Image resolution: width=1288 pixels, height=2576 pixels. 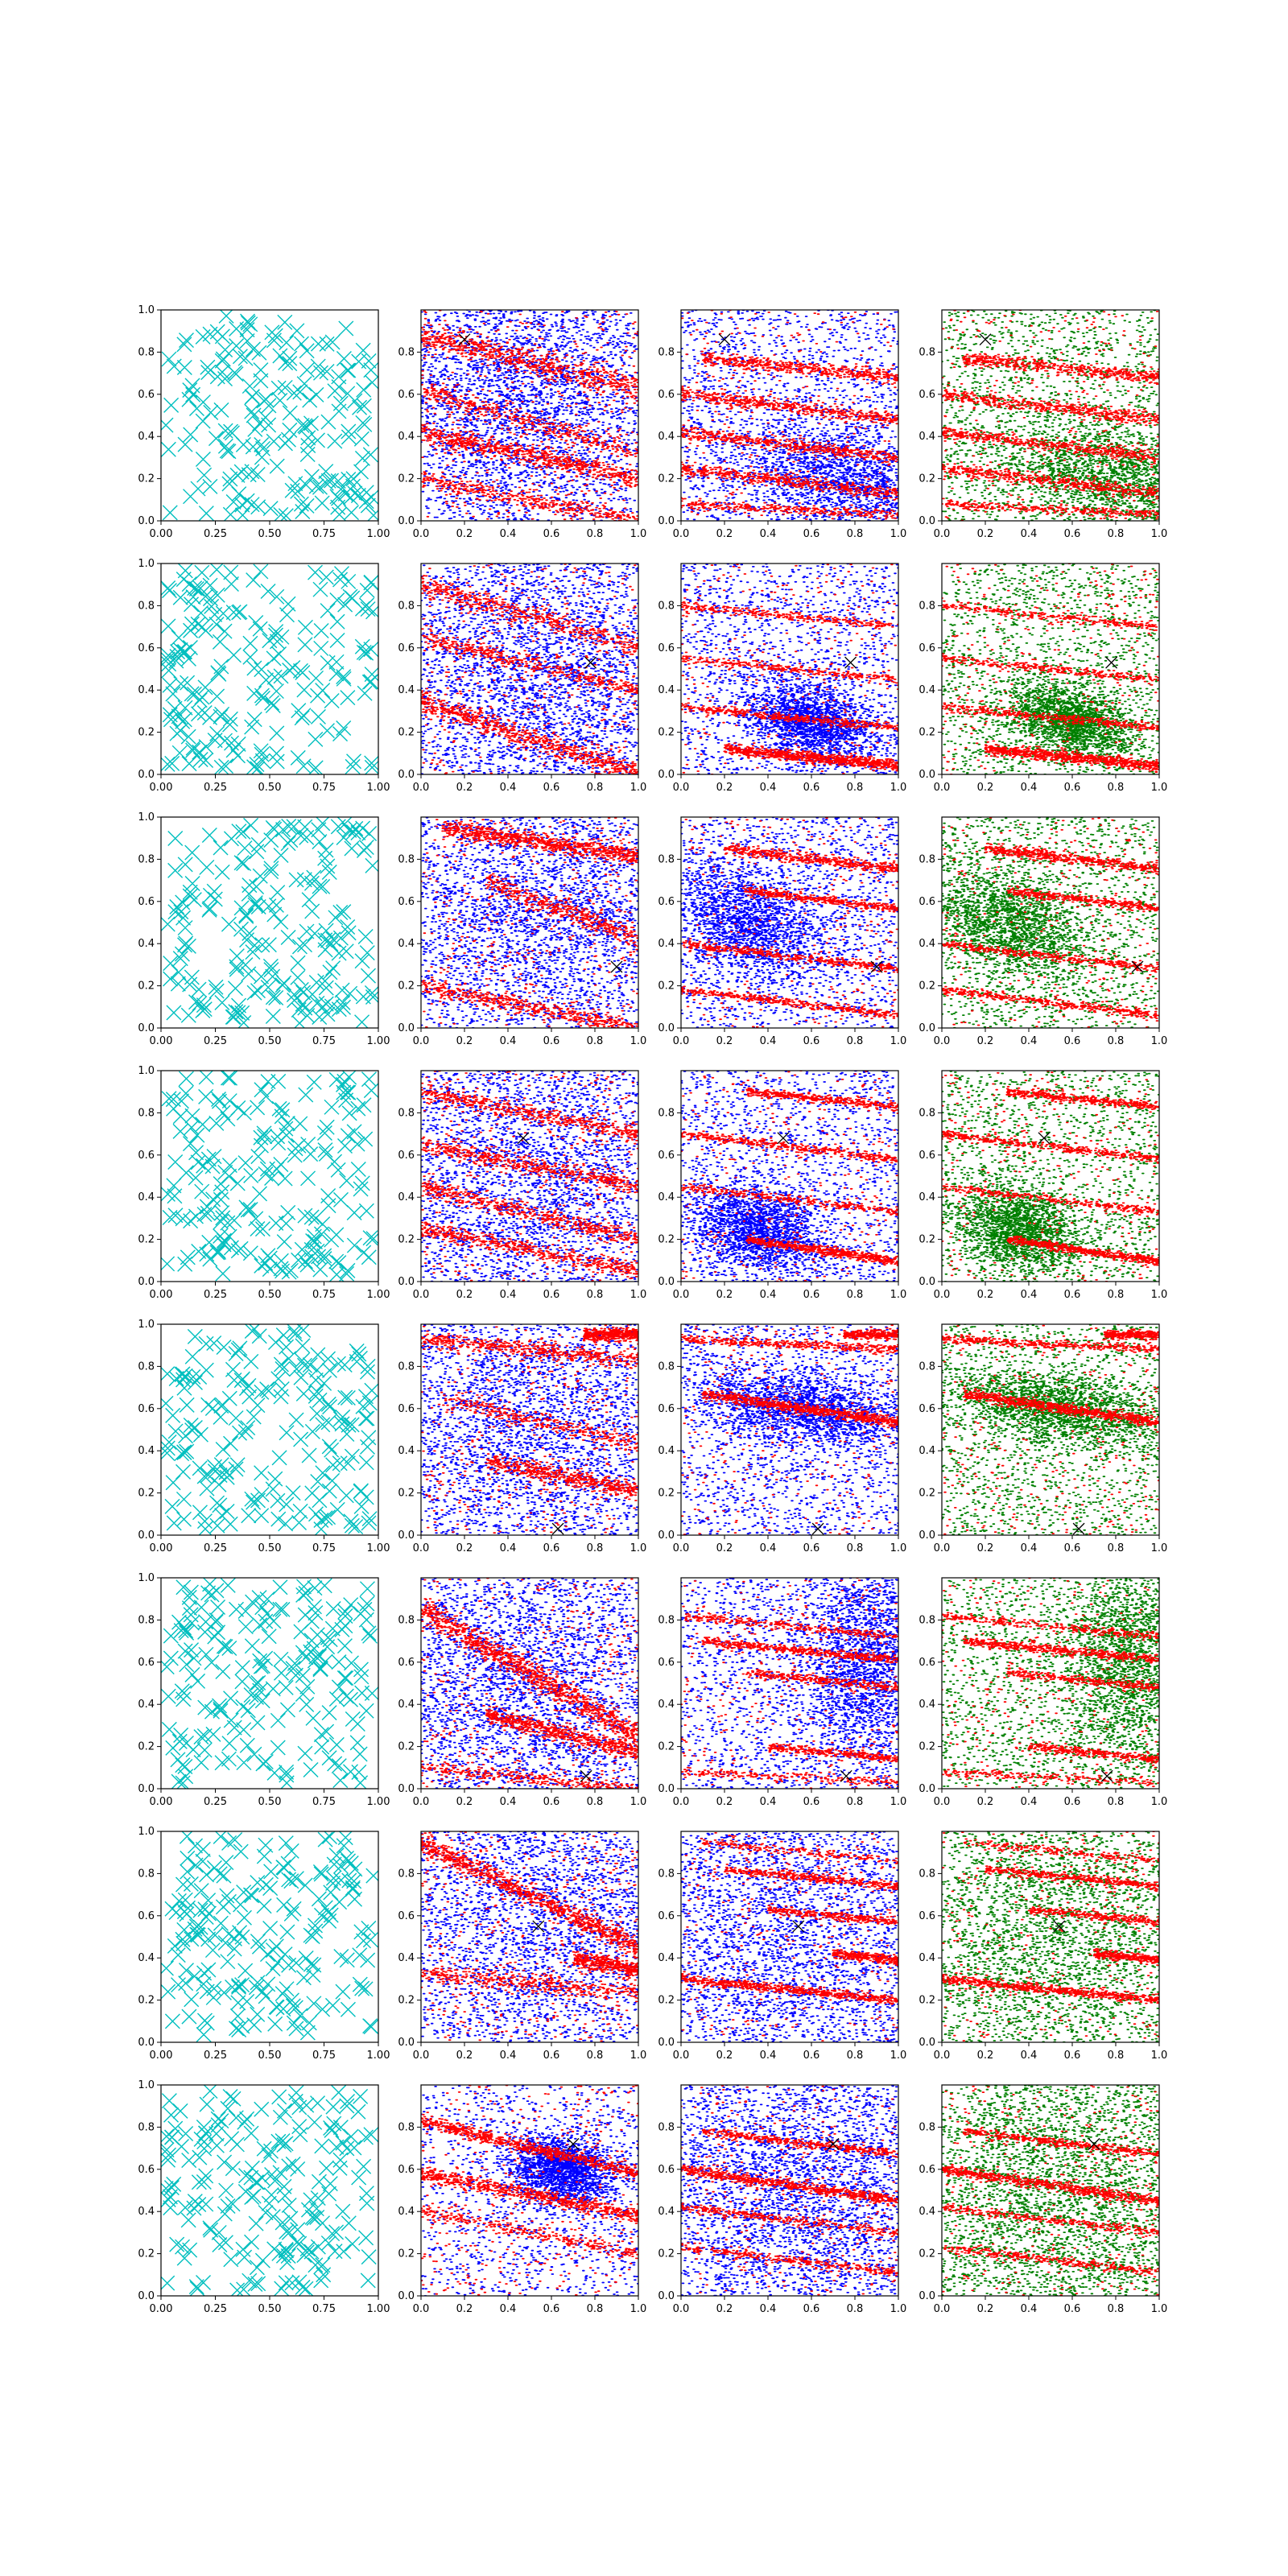 I want to click on panel-r1-c0-ytick-label: 0.2, so click(x=146, y=733).